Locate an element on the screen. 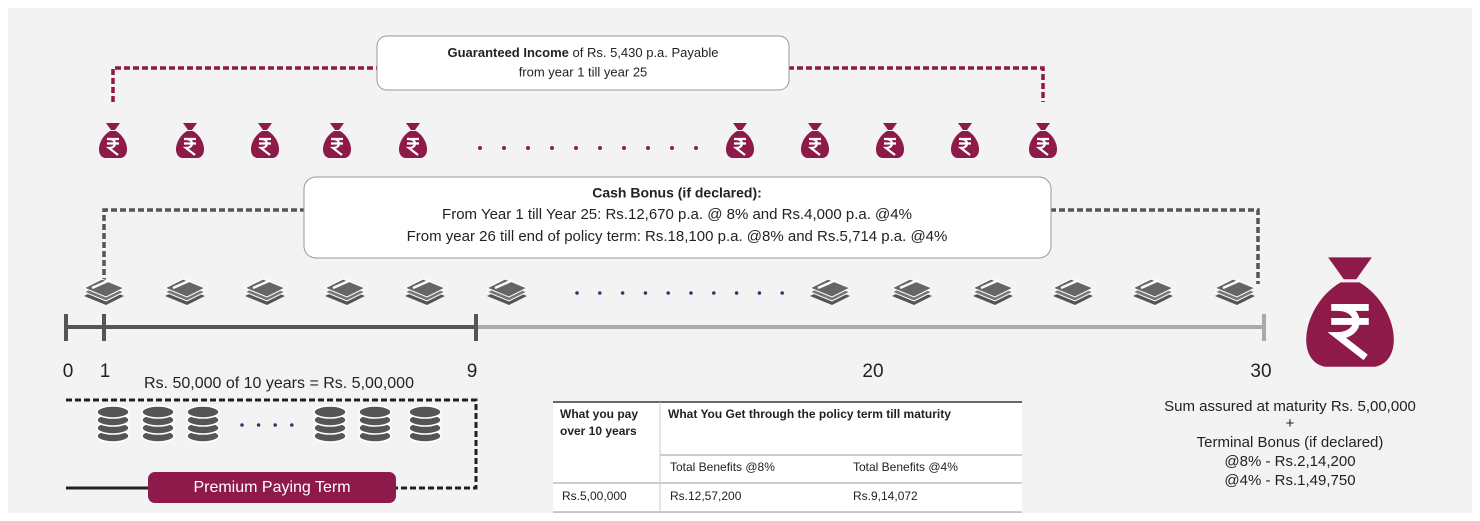  tick-label: 9 is located at coordinates (472, 371).